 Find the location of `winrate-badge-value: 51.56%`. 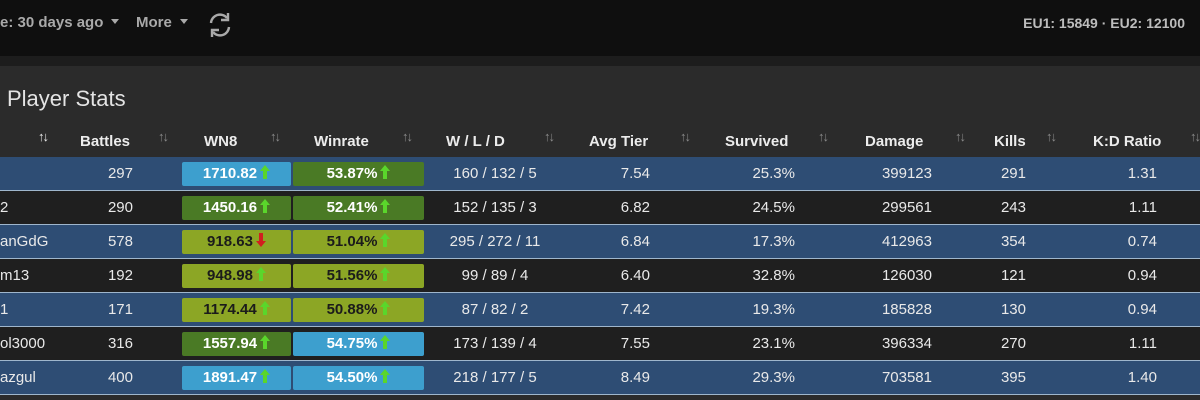

winrate-badge-value: 51.56% is located at coordinates (352, 275).